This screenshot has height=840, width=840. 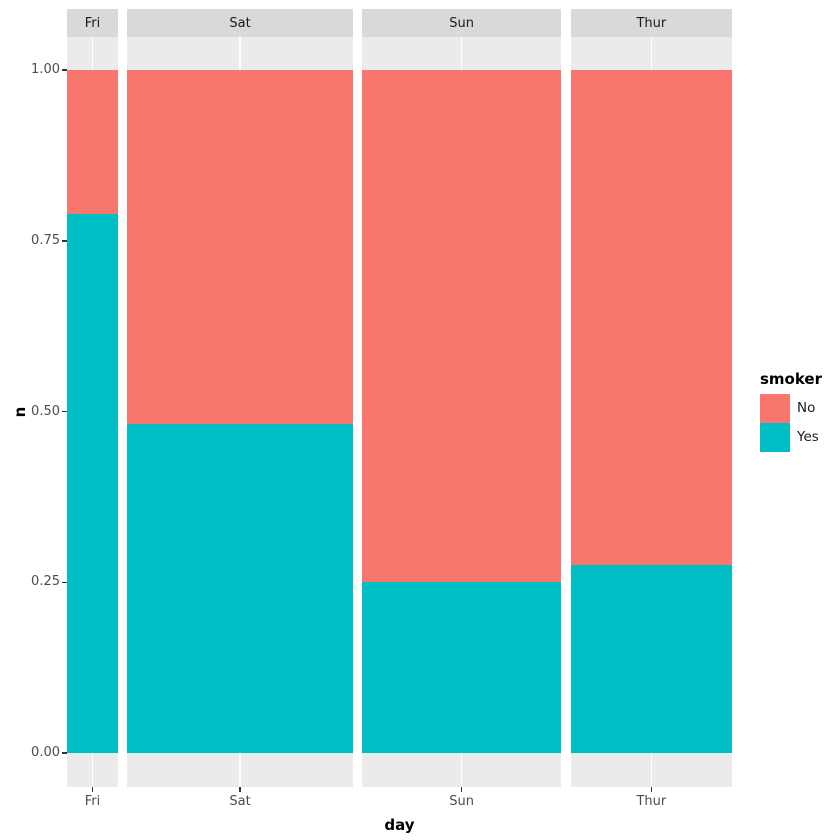 I want to click on y-tick-label: 0.50, so click(x=45, y=411).